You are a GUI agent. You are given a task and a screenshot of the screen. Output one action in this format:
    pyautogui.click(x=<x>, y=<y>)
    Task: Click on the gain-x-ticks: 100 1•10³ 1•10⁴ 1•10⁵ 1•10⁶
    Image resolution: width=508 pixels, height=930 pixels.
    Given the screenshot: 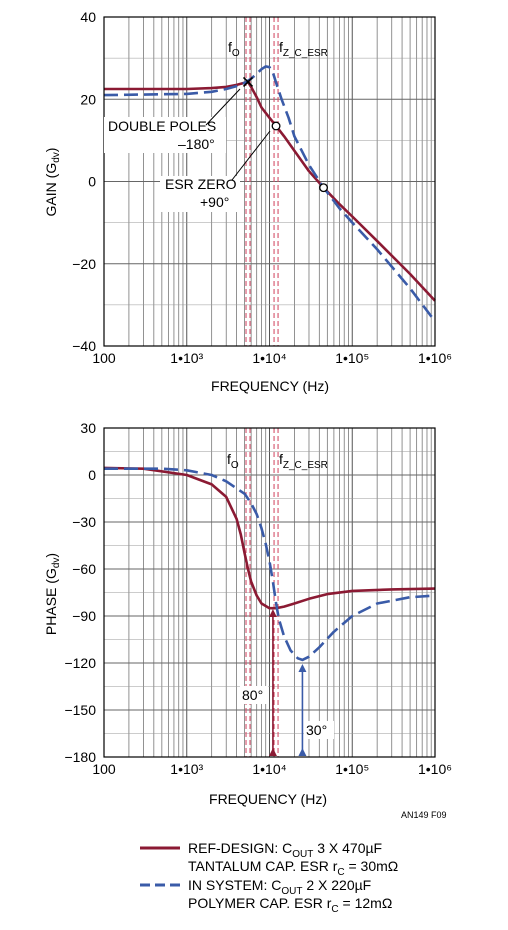 What is the action you would take?
    pyautogui.click(x=272, y=358)
    